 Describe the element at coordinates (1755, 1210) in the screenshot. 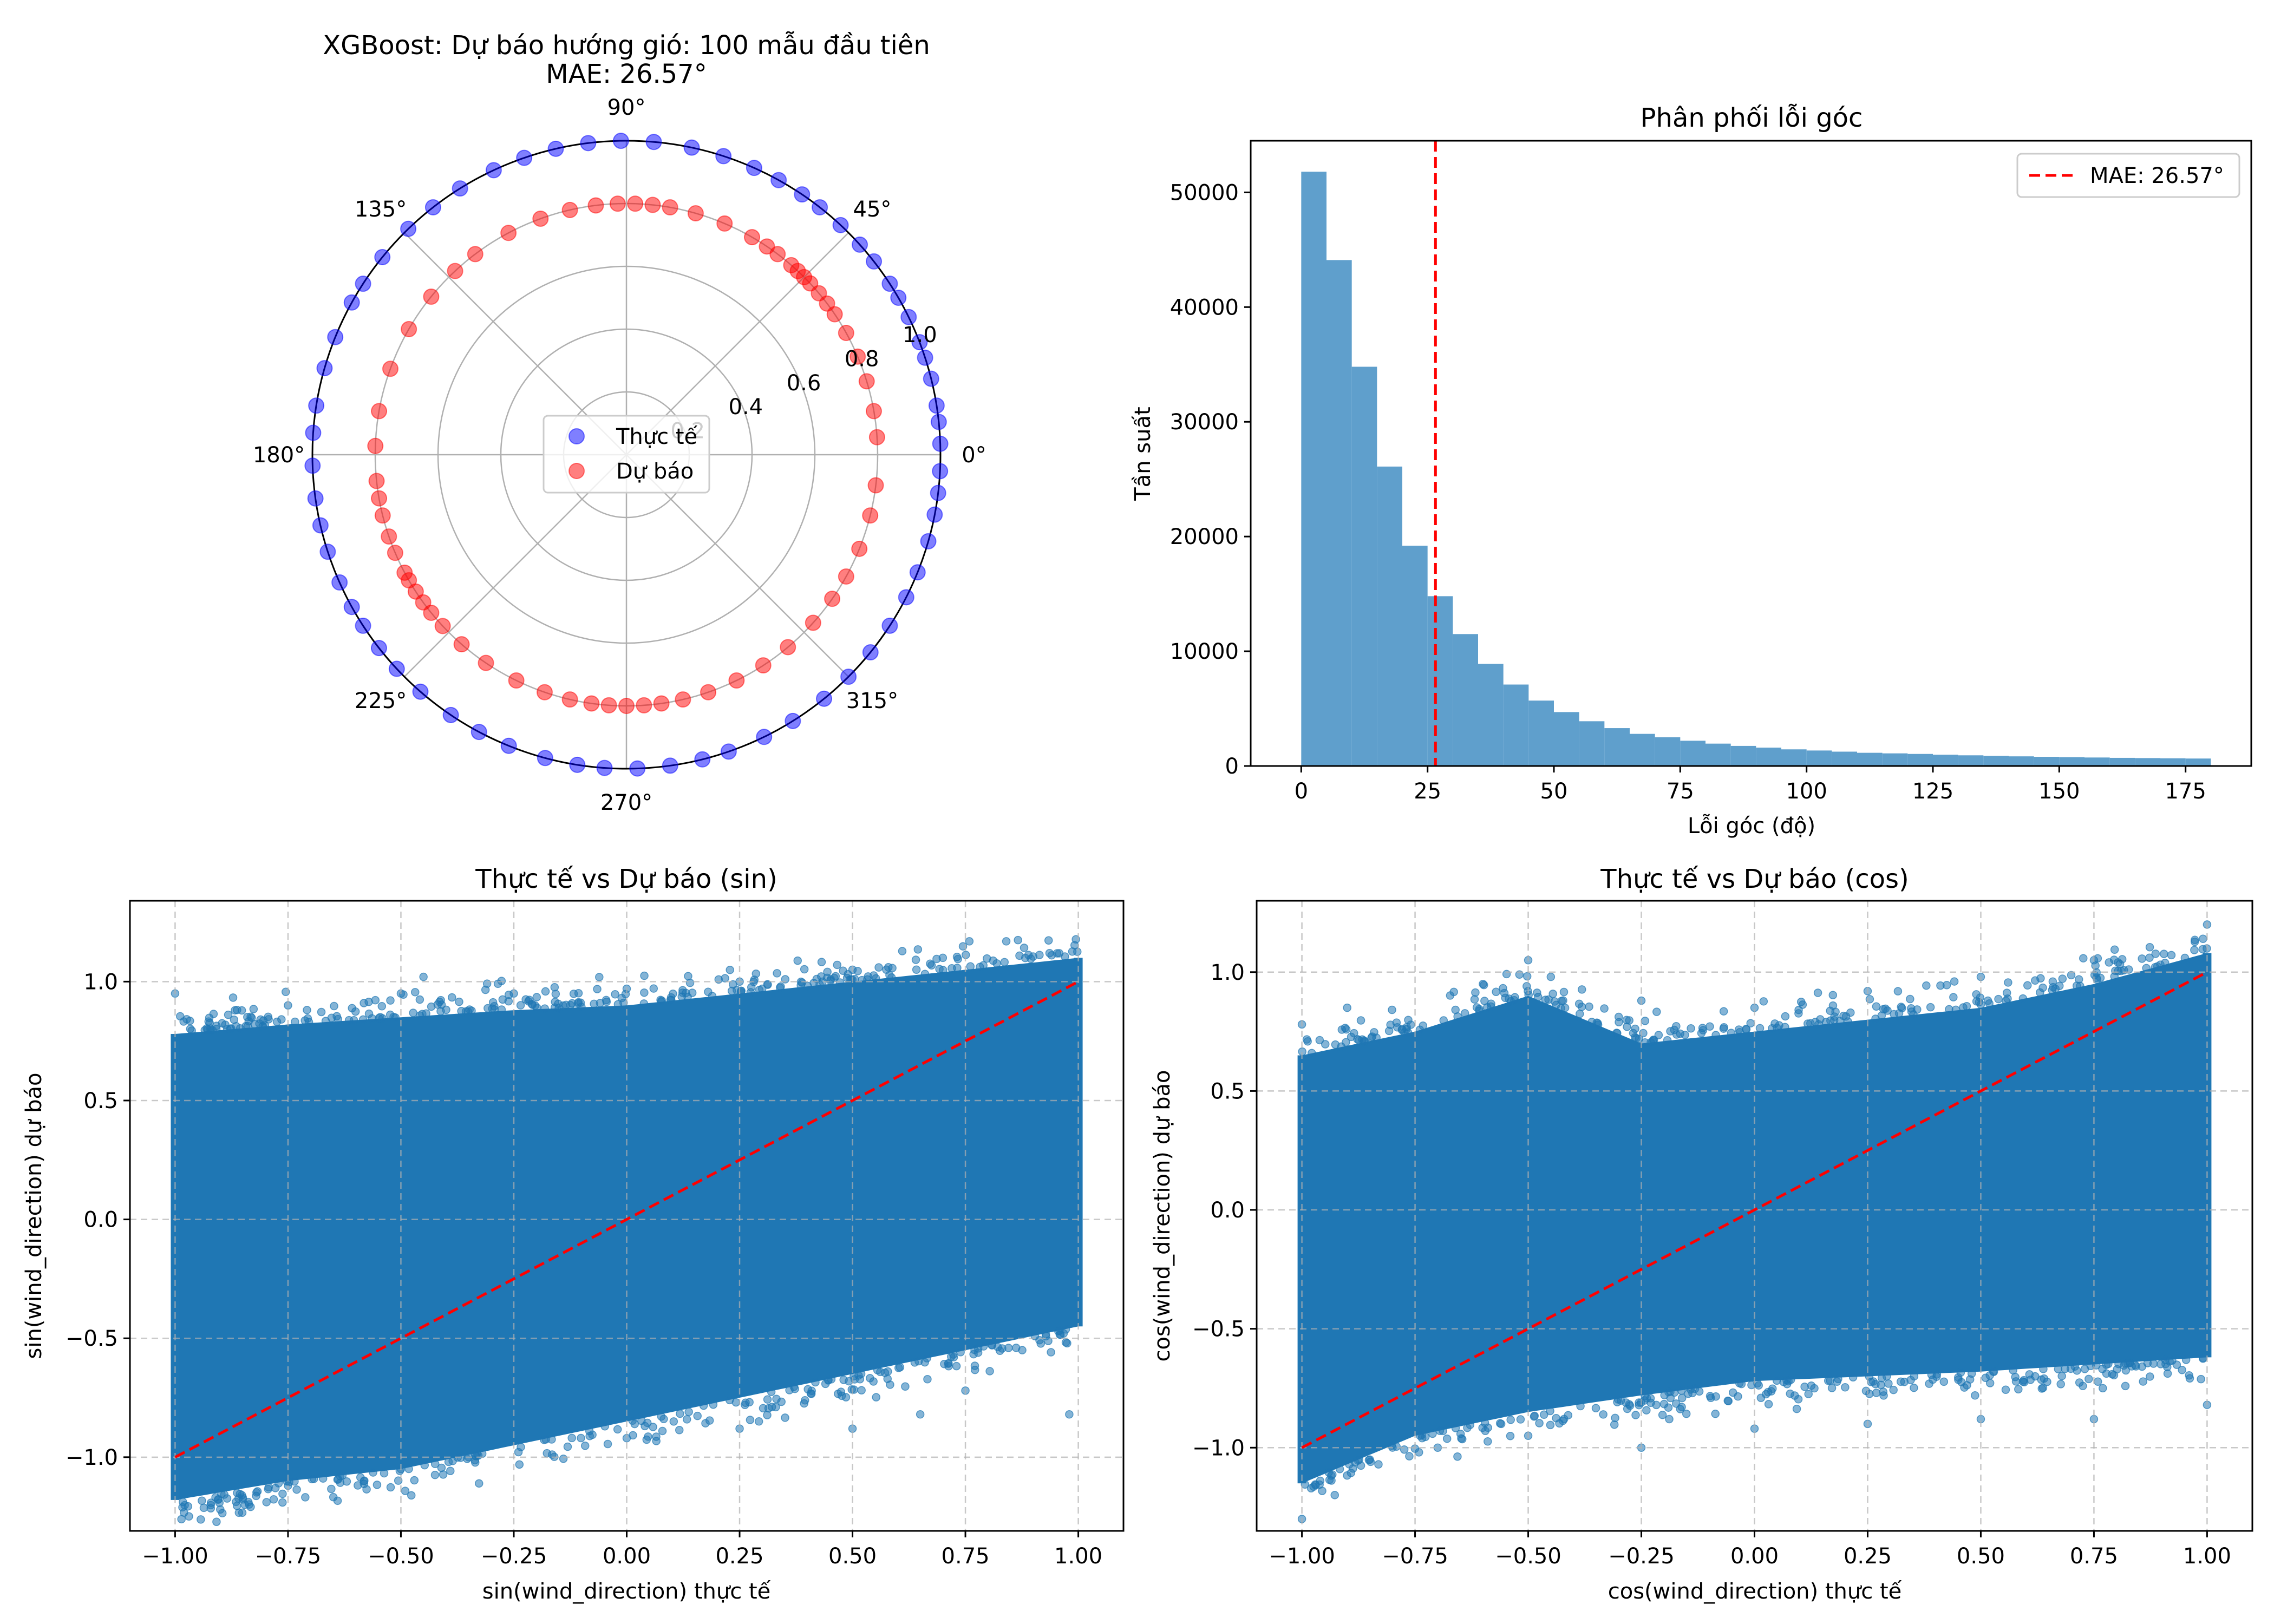

I see `reference-line` at that location.